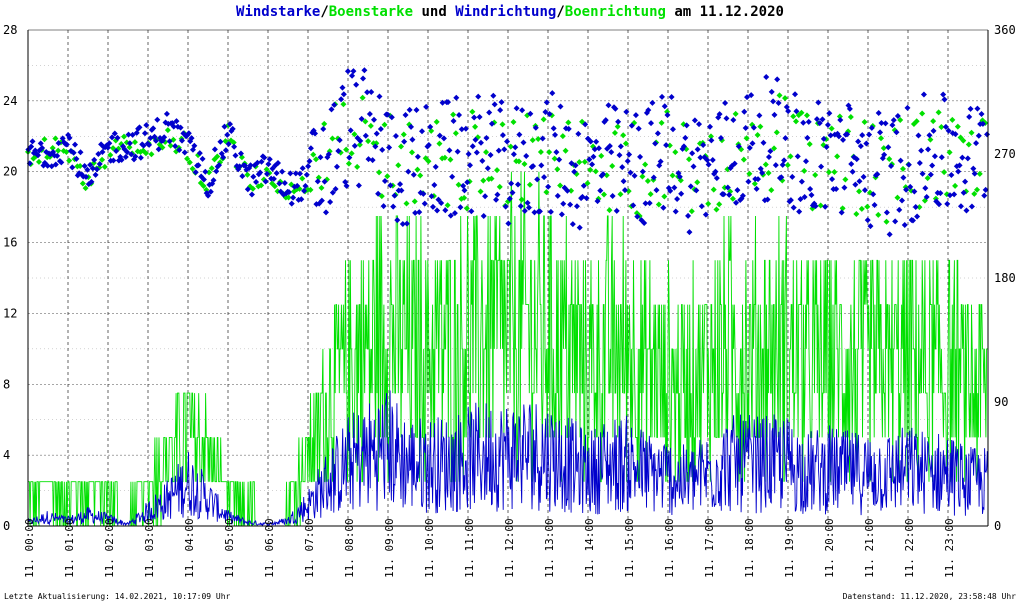  I want to click on title-sep2: /, so click(560, 12).